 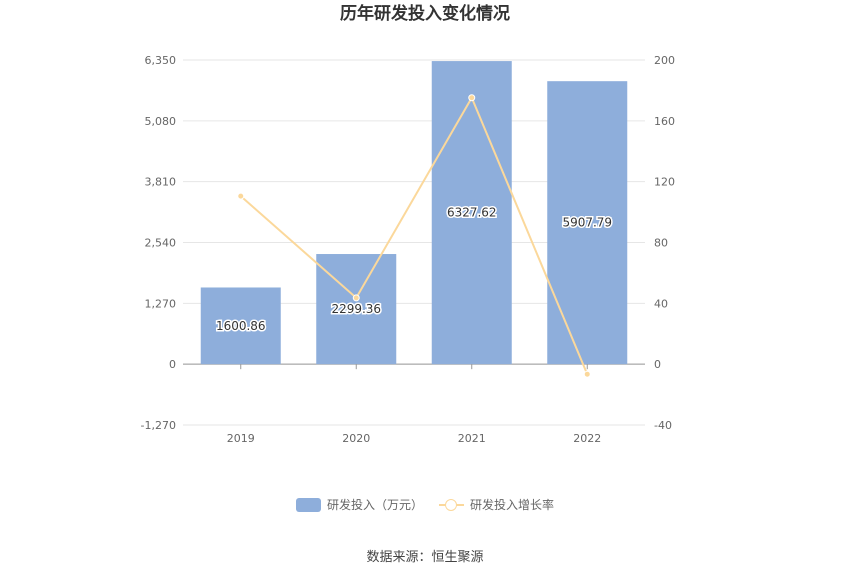 I want to click on y-left-tick-label: 6,350, so click(x=161, y=60).